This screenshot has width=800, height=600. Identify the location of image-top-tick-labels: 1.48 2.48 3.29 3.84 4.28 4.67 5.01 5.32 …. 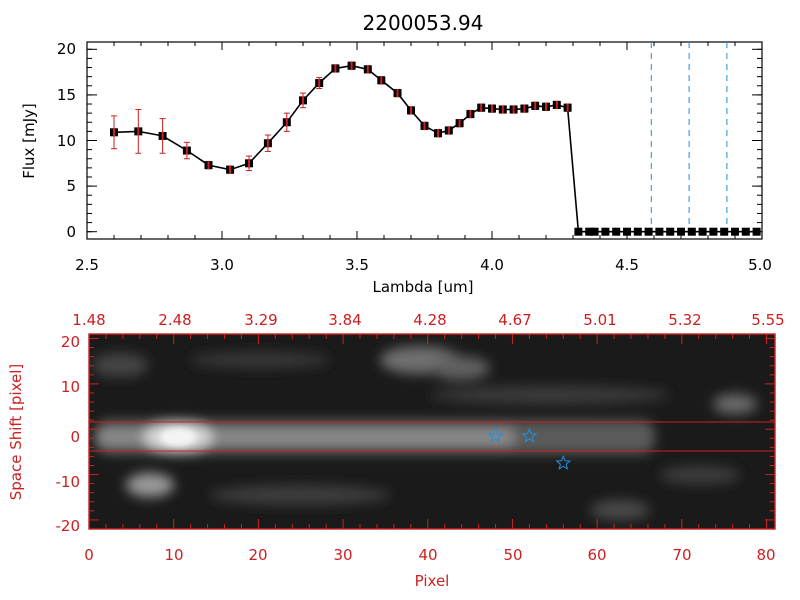
(428, 320).